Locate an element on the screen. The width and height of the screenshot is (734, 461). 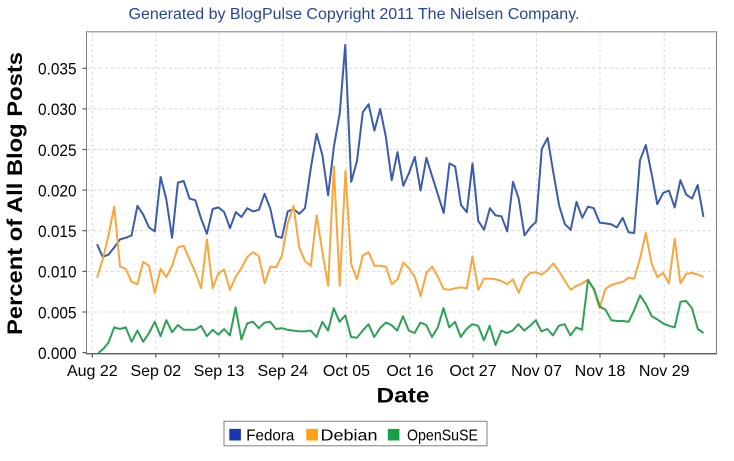
svg-text: 0.025 is located at coordinates (57, 151).